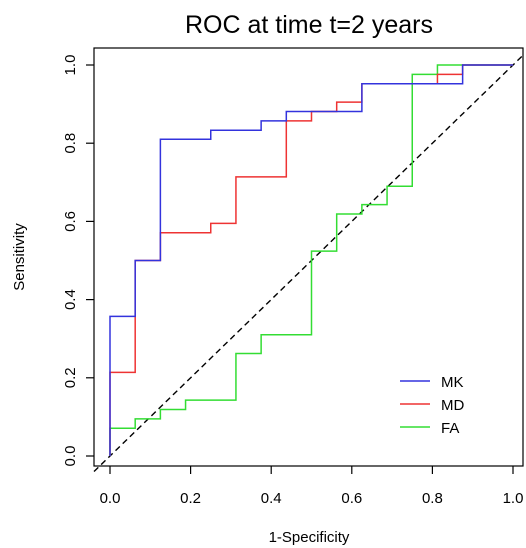 The height and width of the screenshot is (548, 526). I want to click on y-axis: 0.0 0.2 0.4 0.6 0.8 1.0, so click(78, 261).